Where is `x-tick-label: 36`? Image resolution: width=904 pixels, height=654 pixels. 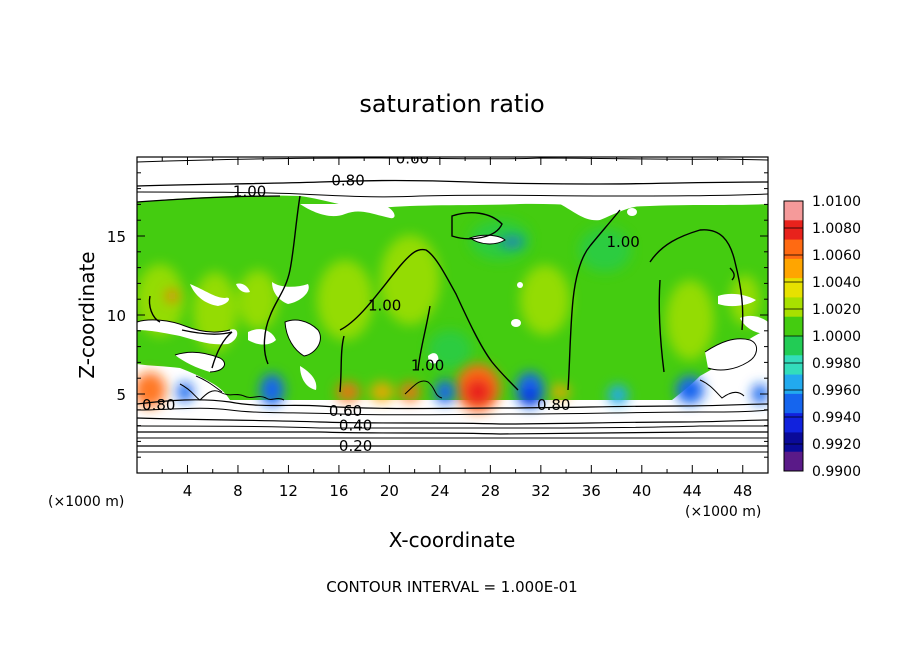 x-tick-label: 36 is located at coordinates (591, 491).